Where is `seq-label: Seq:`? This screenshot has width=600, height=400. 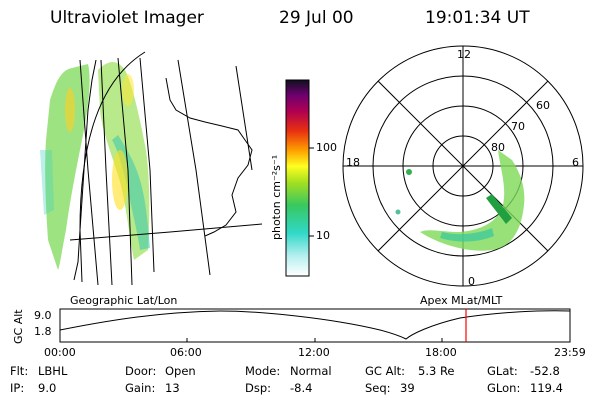
seq-label: Seq: is located at coordinates (378, 388).